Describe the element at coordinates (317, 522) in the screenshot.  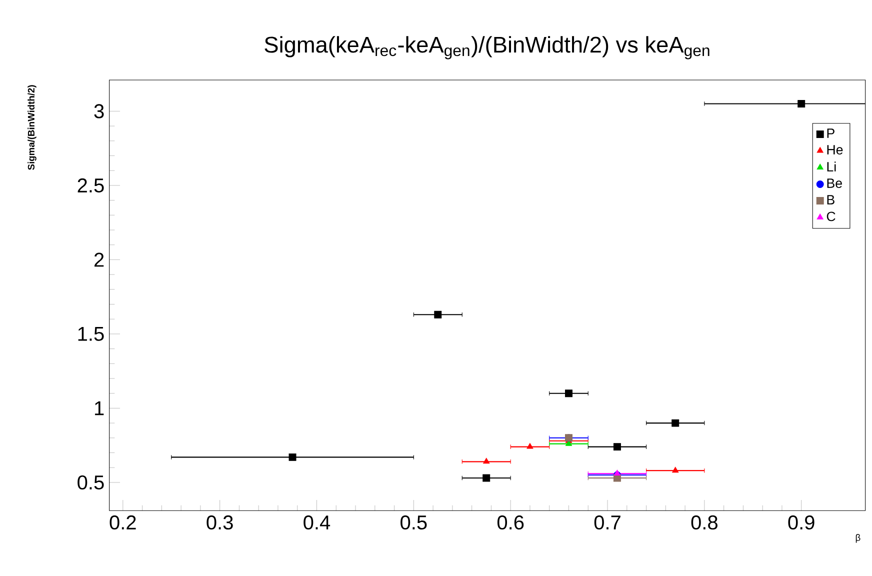
I see `x-tick-label: 0.4` at that location.